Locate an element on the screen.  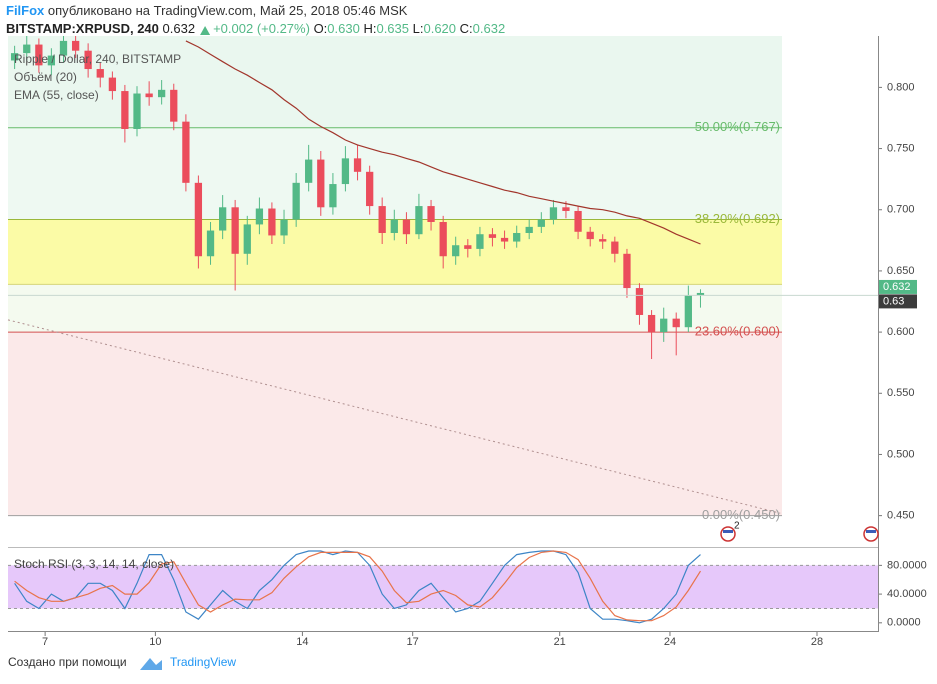
y-tick-label: 0.750 is located at coordinates (901, 148).